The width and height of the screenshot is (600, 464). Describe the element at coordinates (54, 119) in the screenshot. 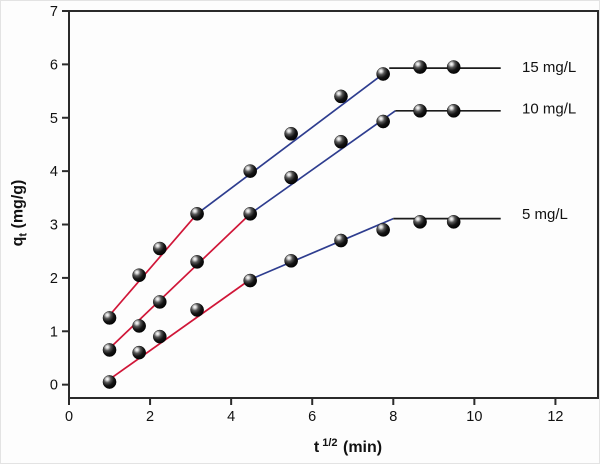

I see `y-tick-label: 5` at that location.